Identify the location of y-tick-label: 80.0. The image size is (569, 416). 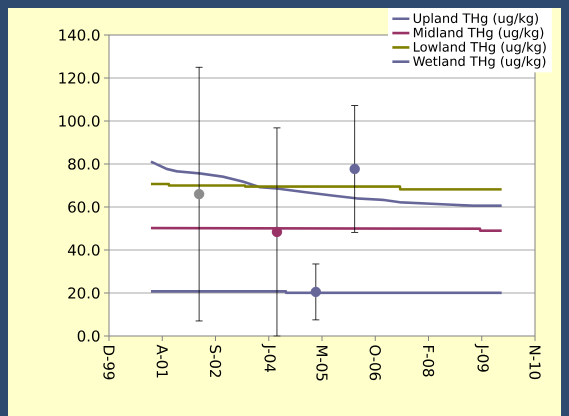
(84, 164).